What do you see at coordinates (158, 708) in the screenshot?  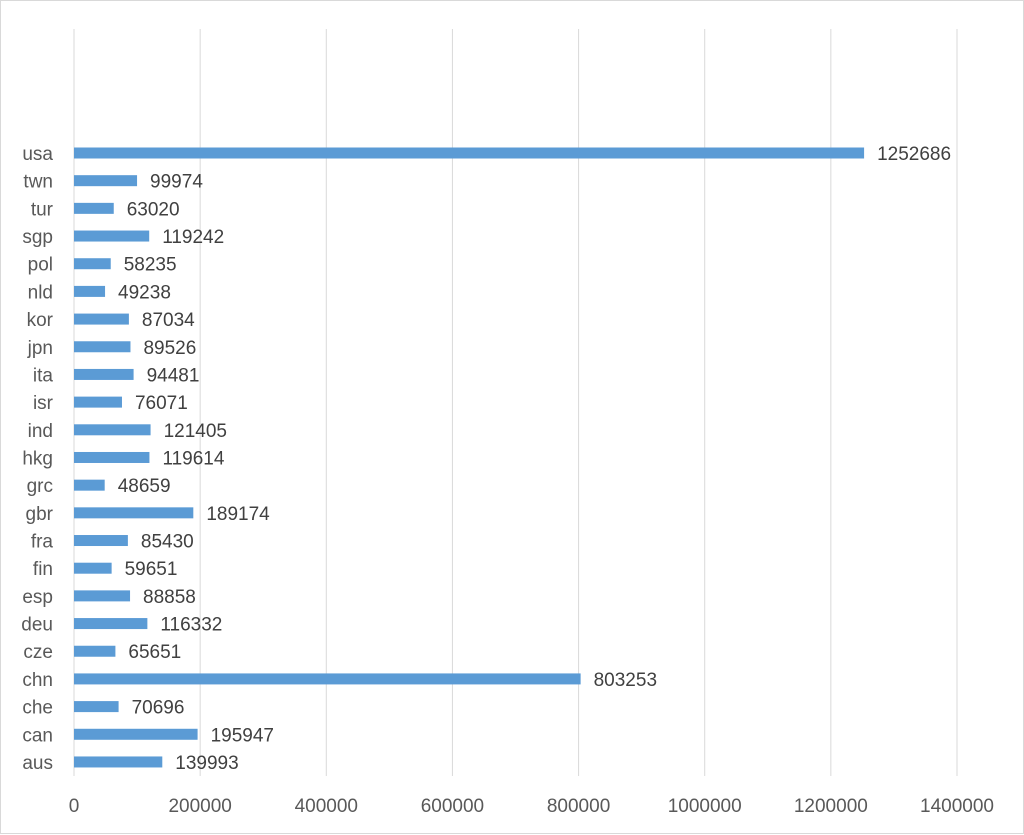 I see `data-label-che: 70696` at bounding box center [158, 708].